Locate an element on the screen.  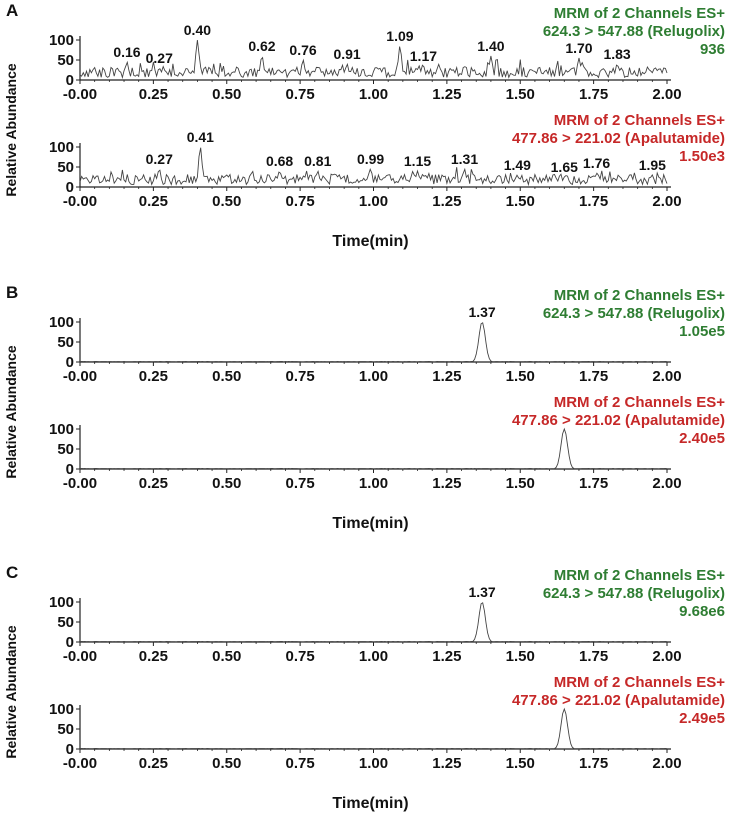
panel-a-trace-2-x-tick-label: 0.25 is located at coordinates (153, 201).